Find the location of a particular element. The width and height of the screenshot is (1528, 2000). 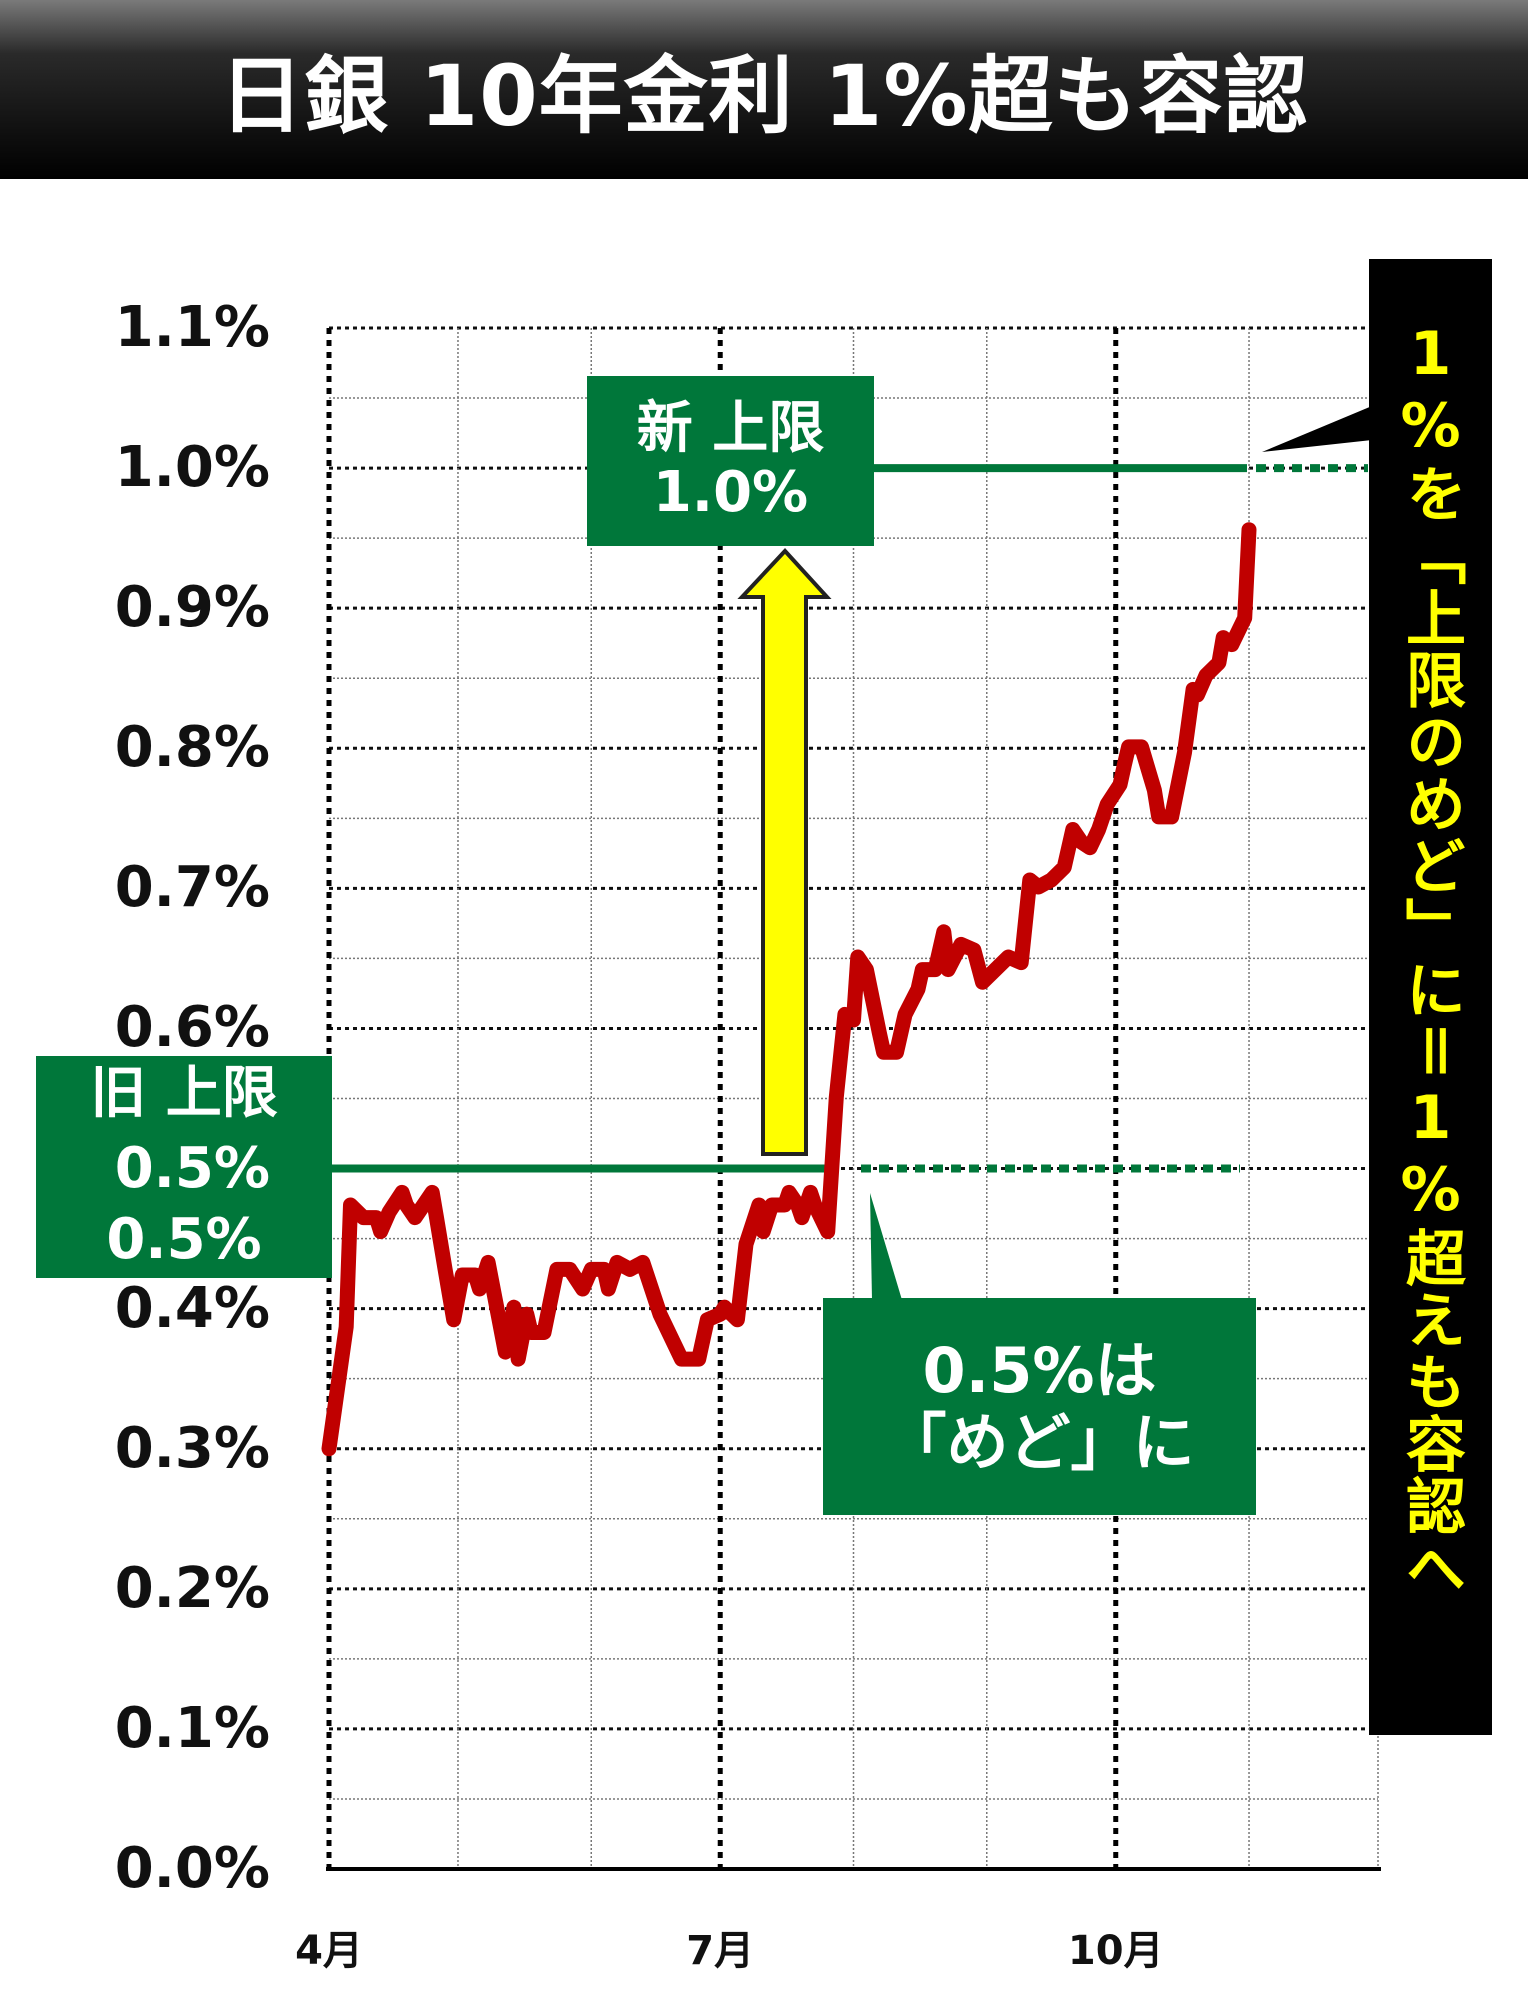

y-tick-label: 0.1% is located at coordinates (192, 1728).